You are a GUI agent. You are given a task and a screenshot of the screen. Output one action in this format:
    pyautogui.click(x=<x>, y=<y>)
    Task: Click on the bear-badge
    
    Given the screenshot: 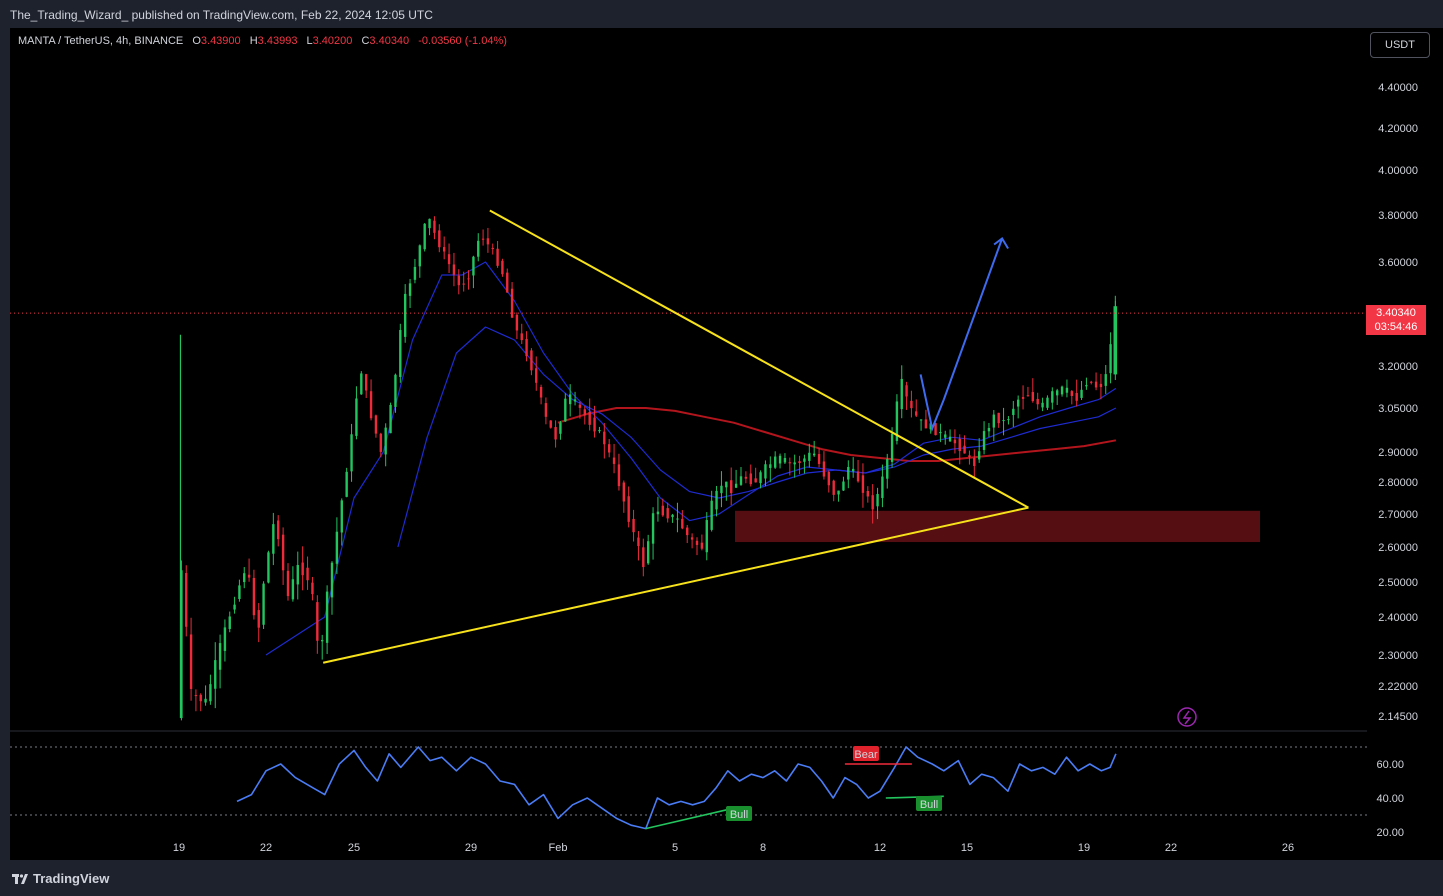 What is the action you would take?
    pyautogui.click(x=866, y=753)
    